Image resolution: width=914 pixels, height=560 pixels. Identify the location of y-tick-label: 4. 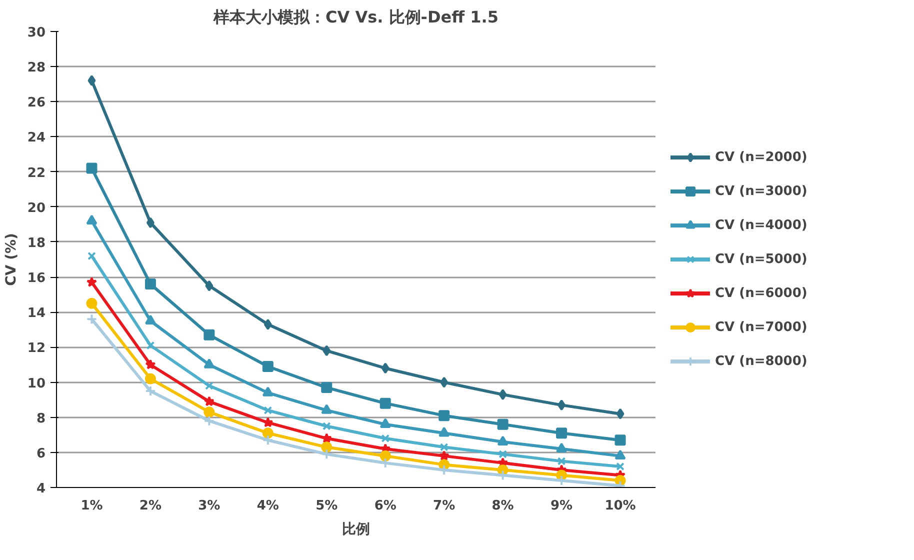
(41, 489).